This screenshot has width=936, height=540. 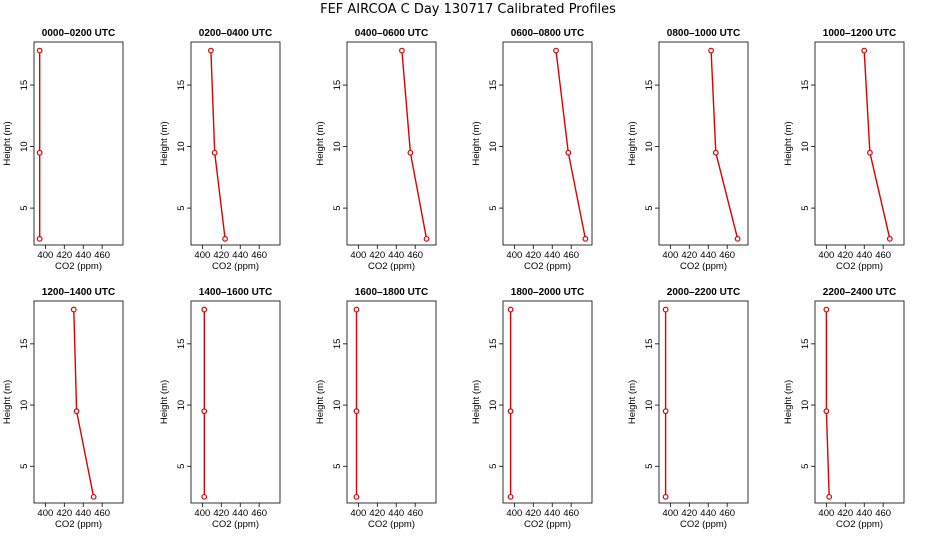 I want to click on panel-title: 0200–0400 UTC, so click(x=235, y=33).